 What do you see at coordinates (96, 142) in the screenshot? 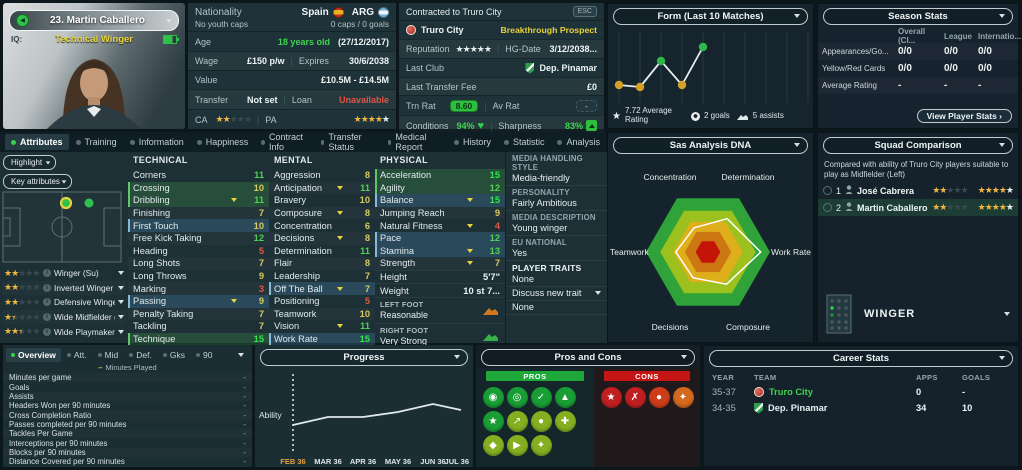
I see `tab-training: Training` at bounding box center [96, 142].